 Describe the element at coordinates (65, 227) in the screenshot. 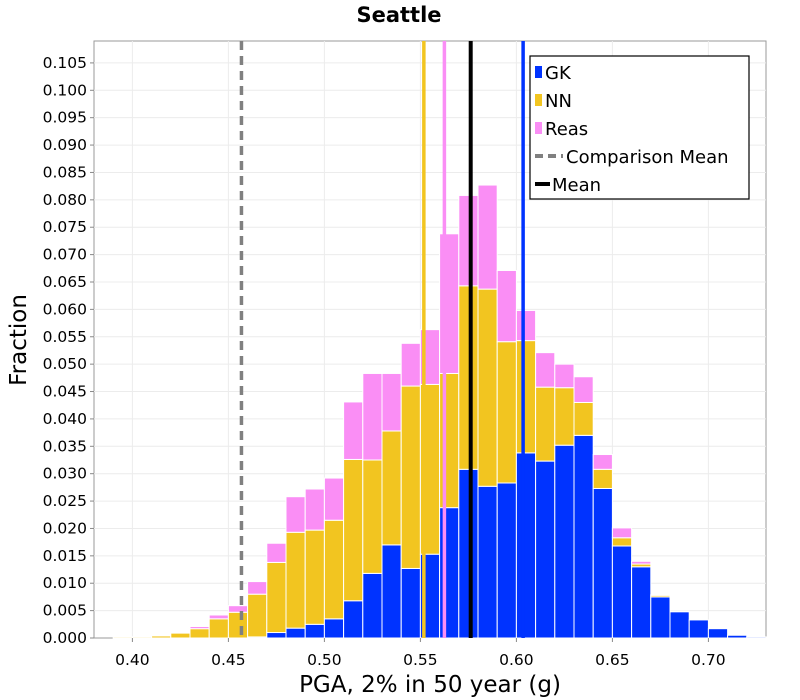

I see `y-tick-label: 0.075` at that location.